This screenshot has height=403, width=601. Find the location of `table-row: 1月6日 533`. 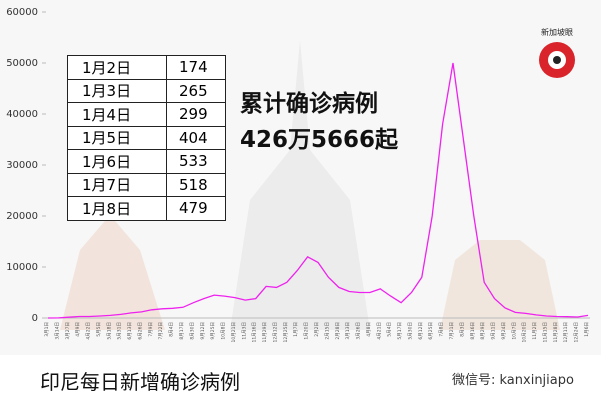

table-row: 1月6日 533 is located at coordinates (146, 161).